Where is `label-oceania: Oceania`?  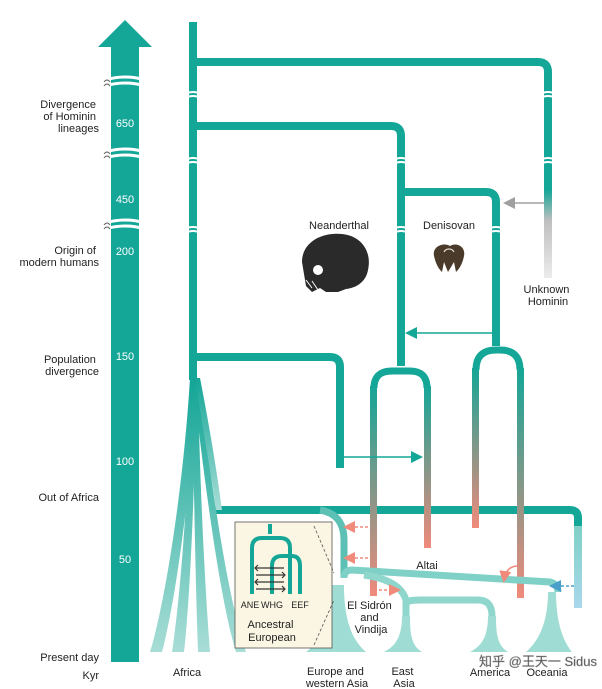
label-oceania: Oceania is located at coordinates (548, 673).